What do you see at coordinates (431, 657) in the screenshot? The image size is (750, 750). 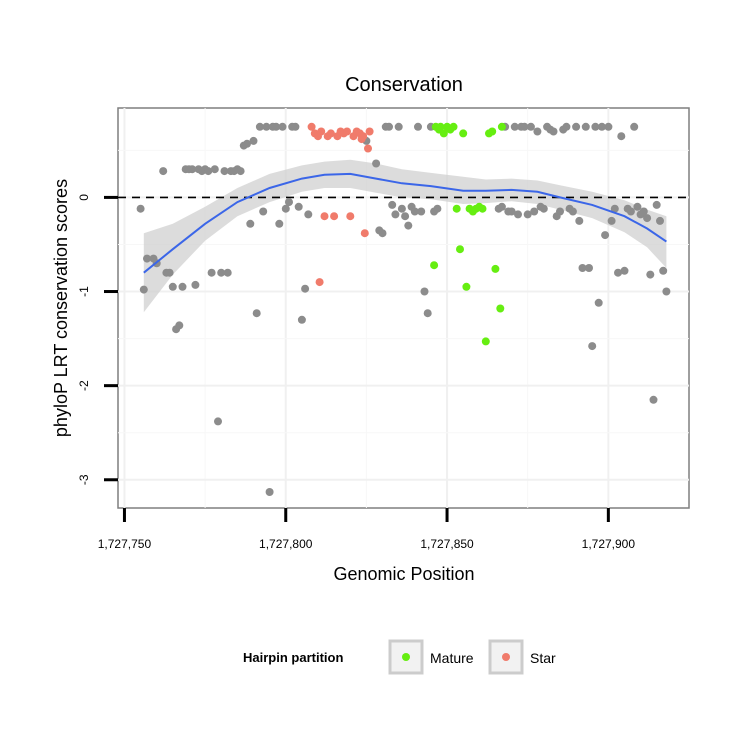 I see `legend-item-mature: Mature` at bounding box center [431, 657].